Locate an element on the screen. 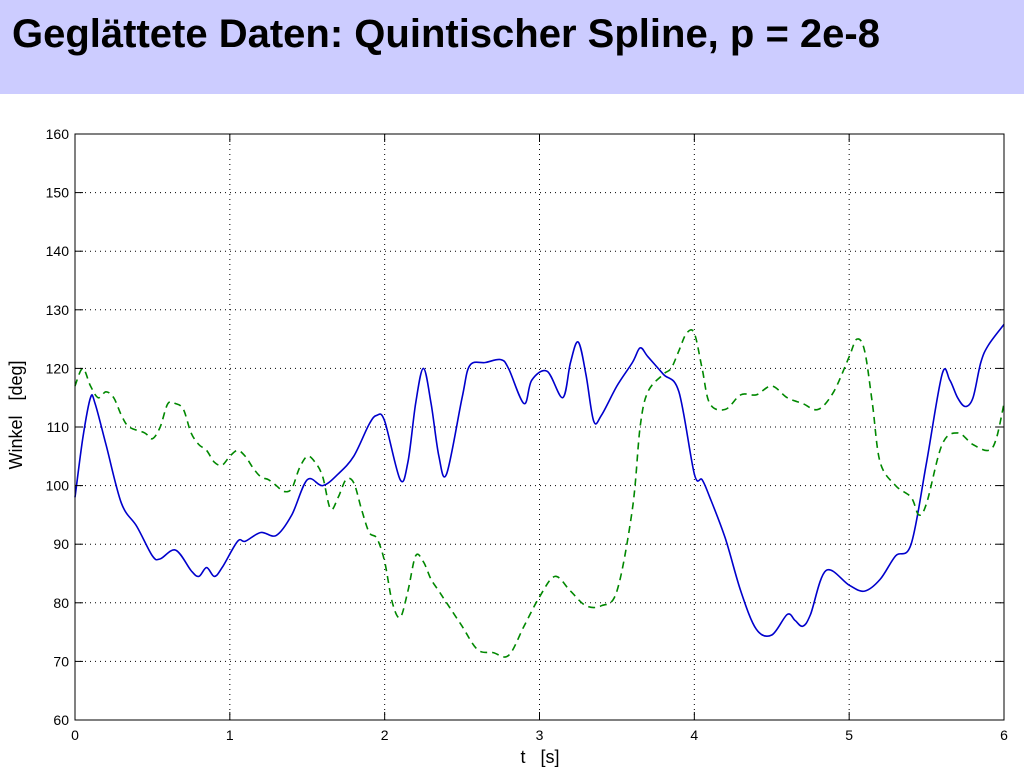 The height and width of the screenshot is (768, 1024). y-tick-label: 60 is located at coordinates (61, 720).